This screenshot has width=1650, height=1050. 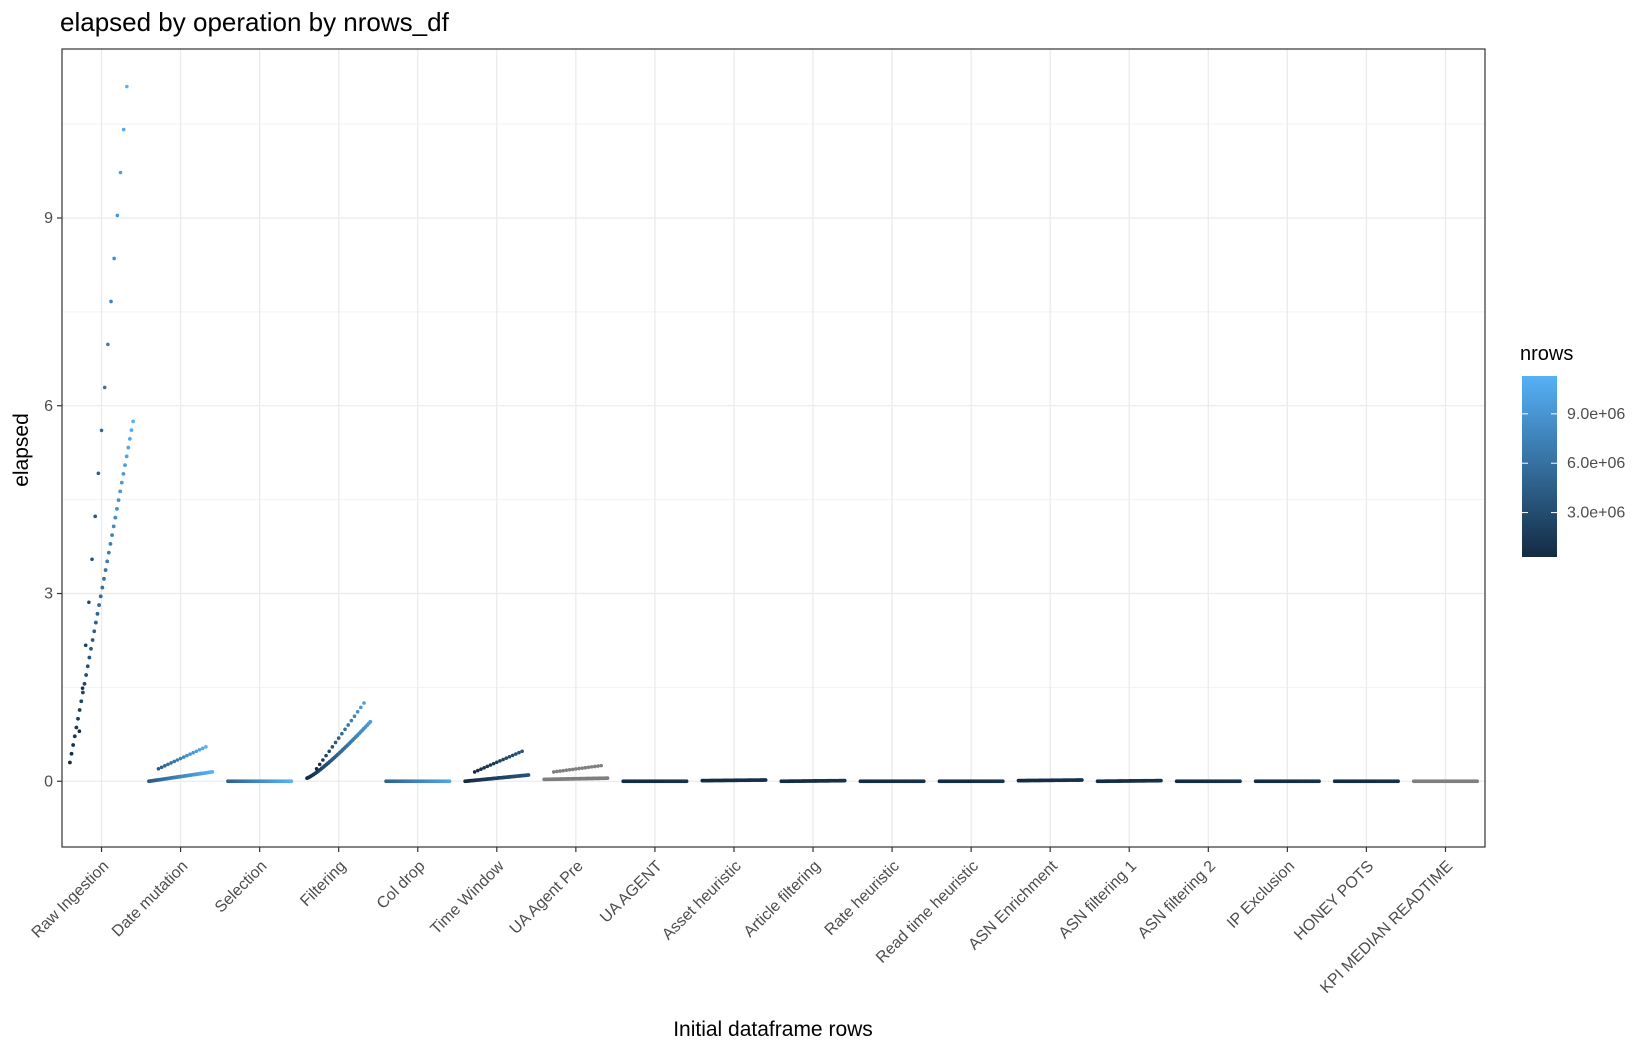 What do you see at coordinates (773, 1029) in the screenshot?
I see `x-axis-title: Initial dataframe rows` at bounding box center [773, 1029].